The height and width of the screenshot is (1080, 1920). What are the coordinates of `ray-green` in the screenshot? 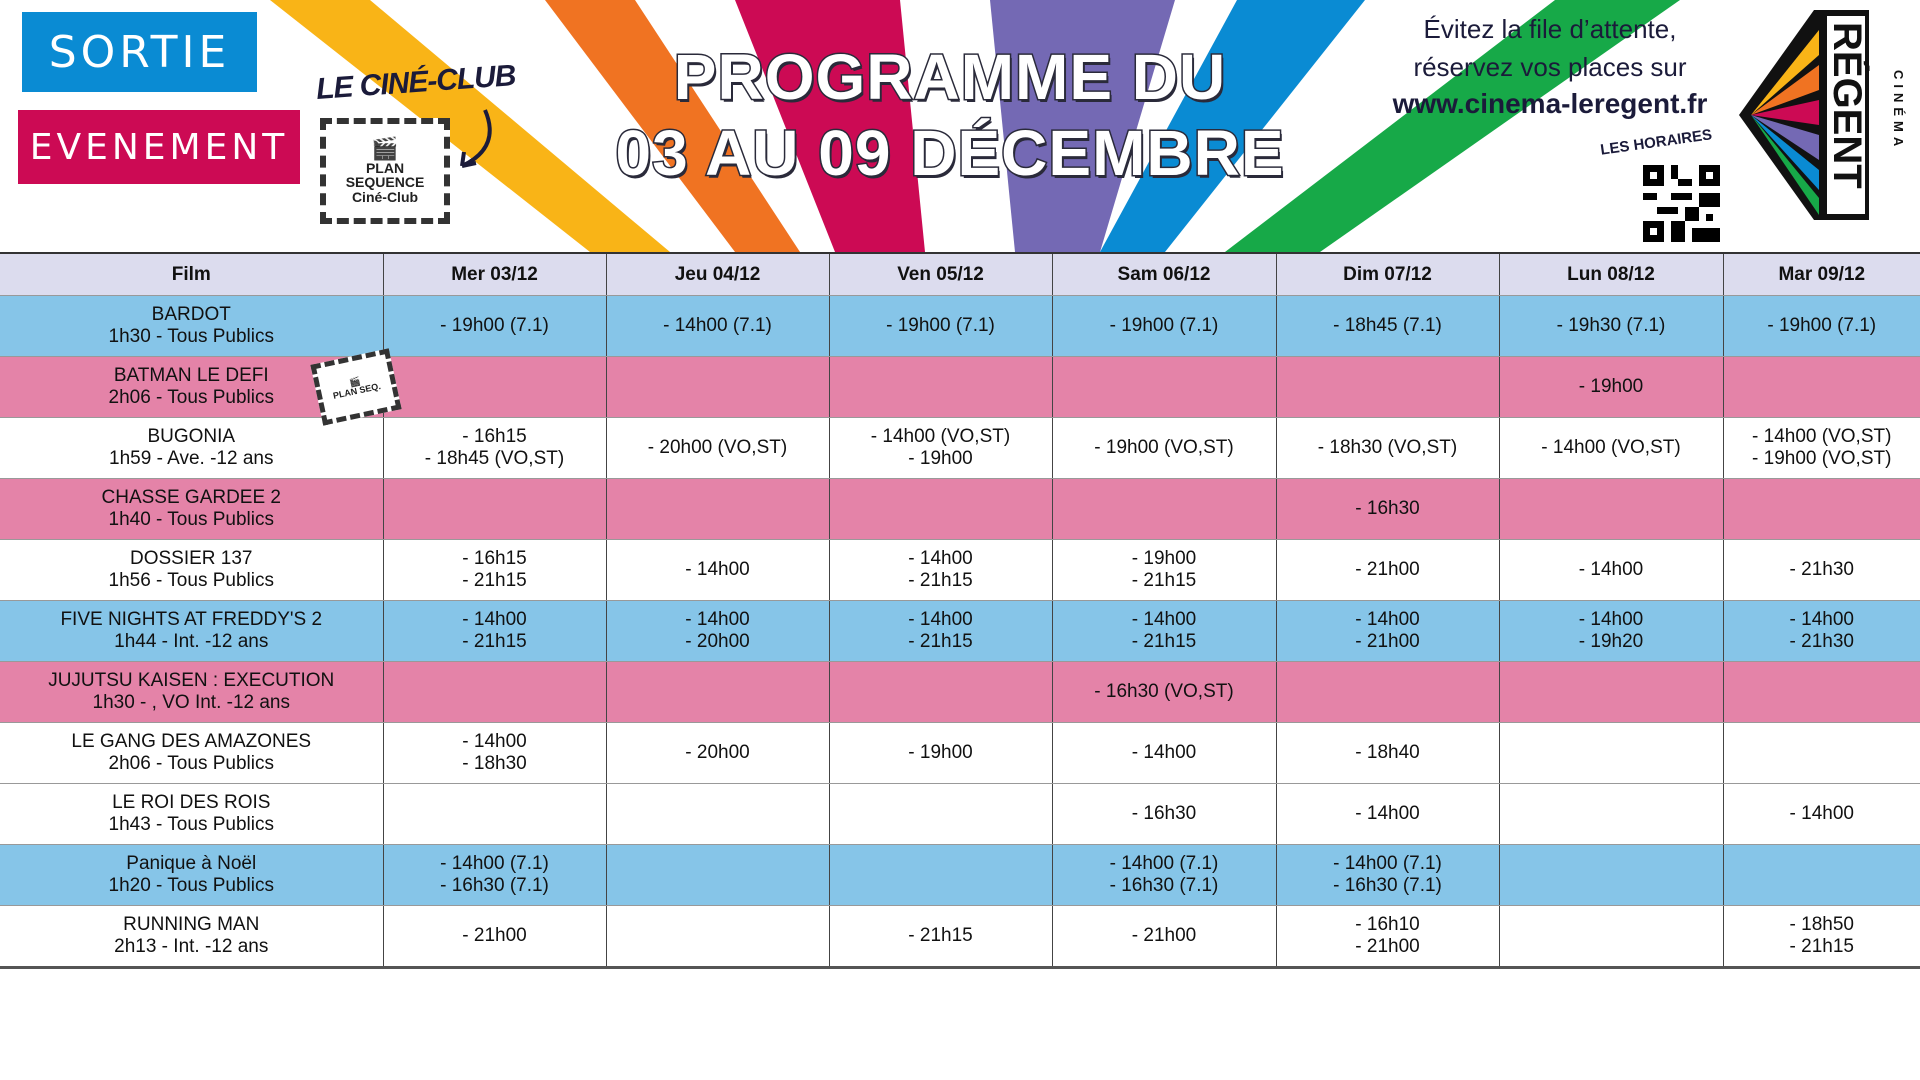 It's located at (1452, 126).